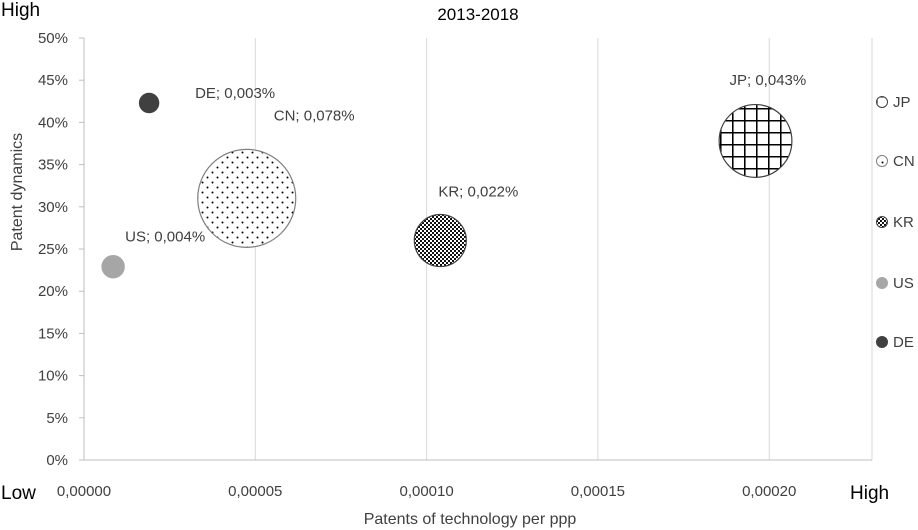 The height and width of the screenshot is (530, 918). What do you see at coordinates (768, 80) in the screenshot?
I see `data-label-jp: JP; 0,043%` at bounding box center [768, 80].